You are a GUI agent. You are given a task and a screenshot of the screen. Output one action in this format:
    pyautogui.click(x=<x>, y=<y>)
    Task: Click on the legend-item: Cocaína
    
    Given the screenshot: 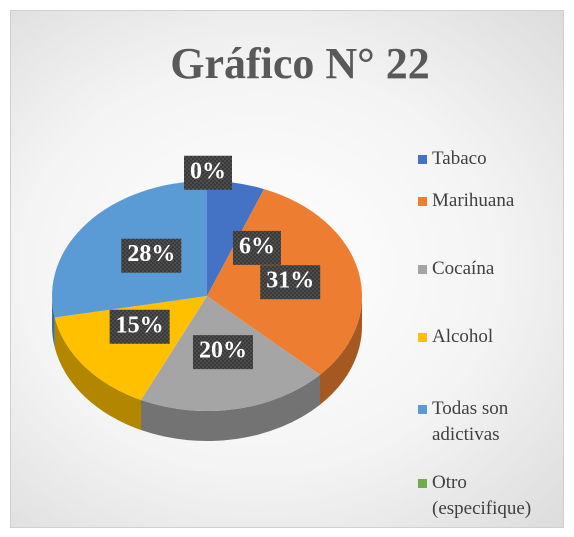 What is the action you would take?
    pyautogui.click(x=483, y=269)
    